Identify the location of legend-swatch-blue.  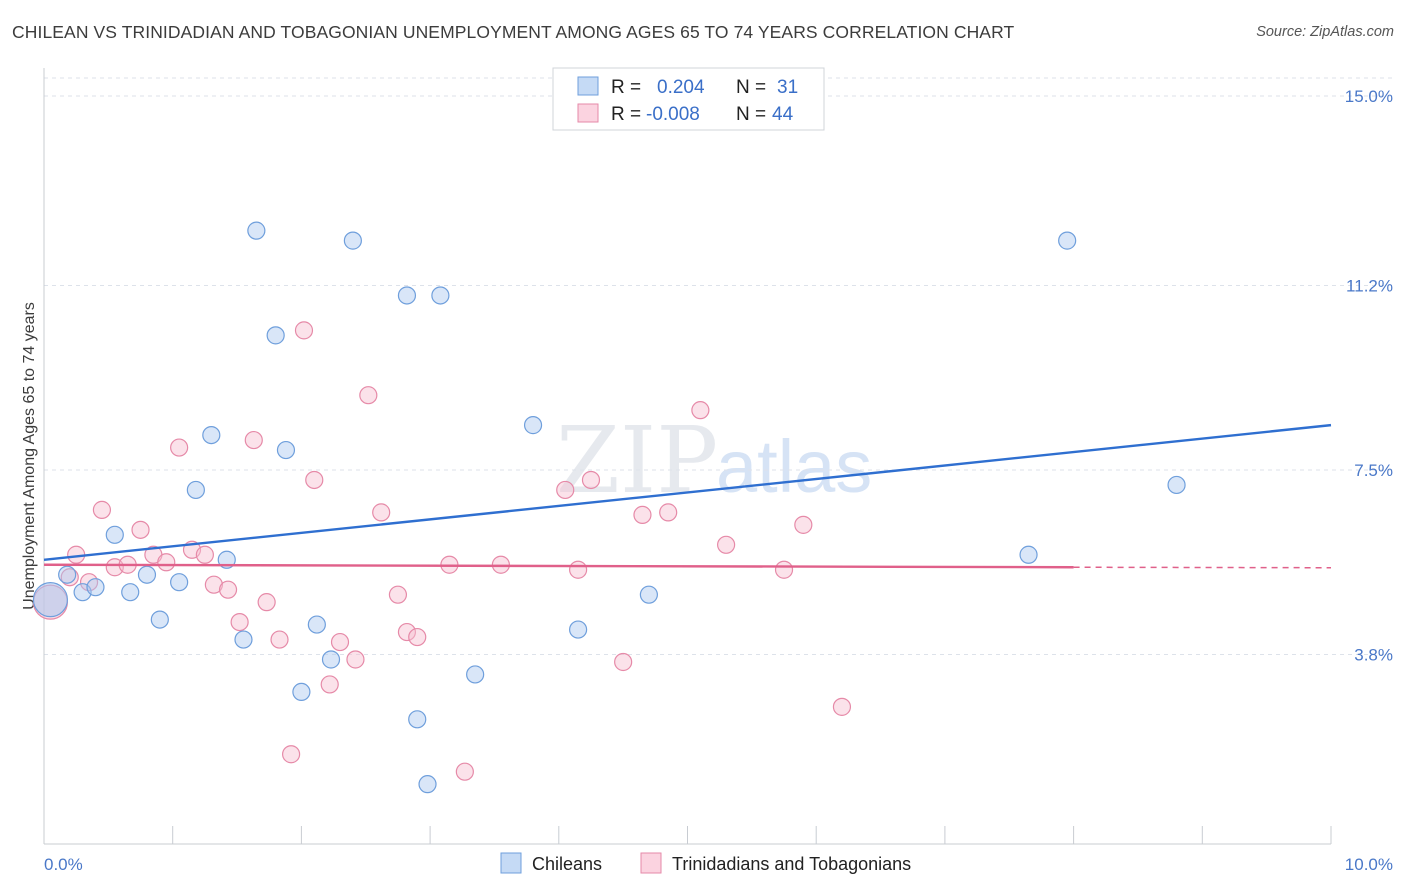
(511, 863).